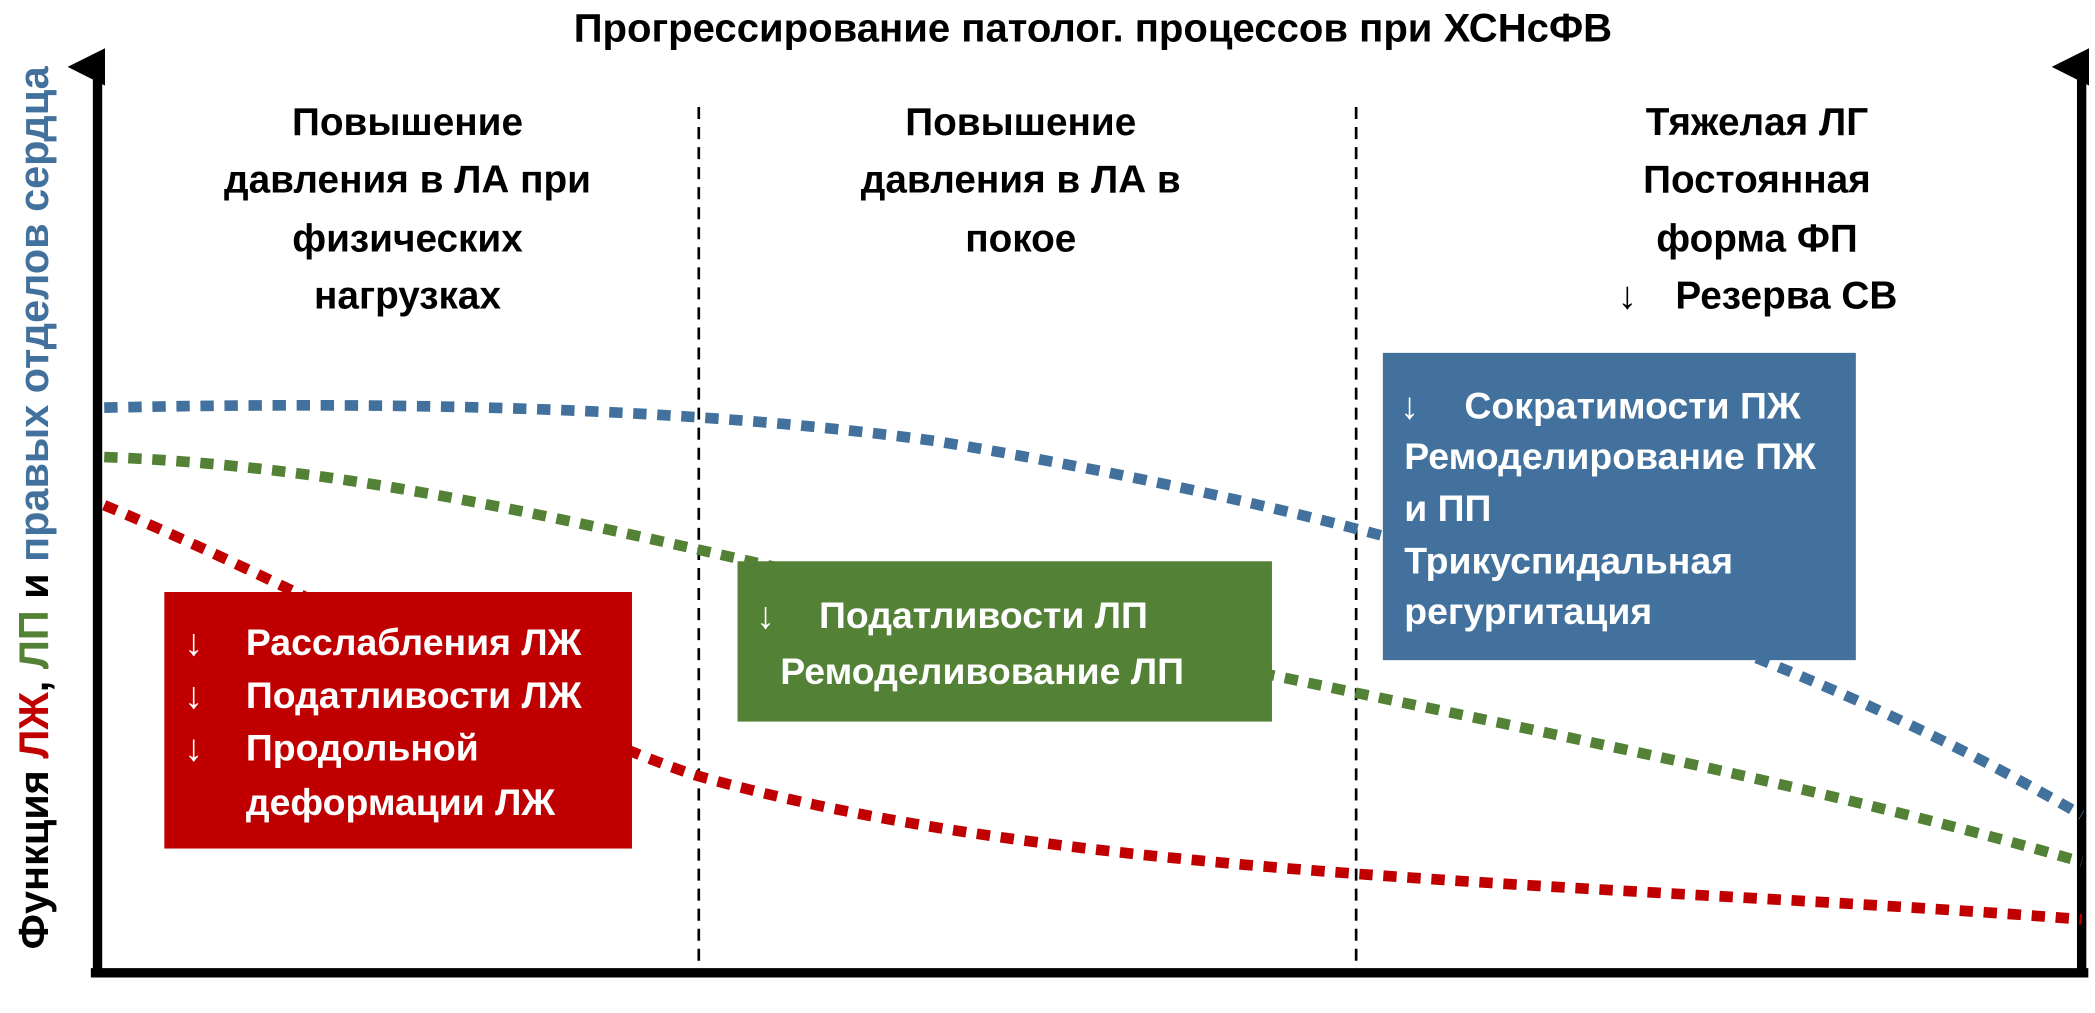 The image size is (2095, 1013). I want to click on la-box, so click(1004, 641).